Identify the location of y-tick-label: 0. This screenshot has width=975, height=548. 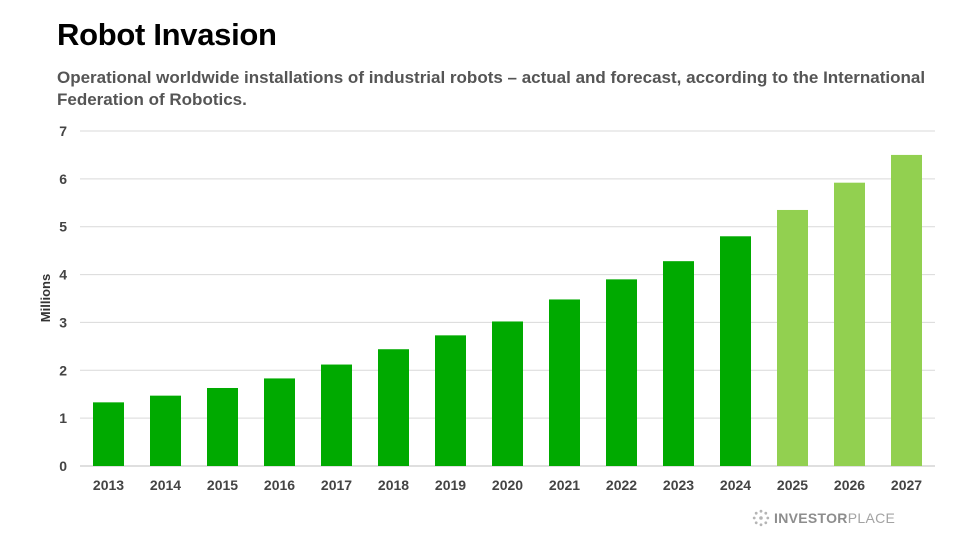
(63, 466).